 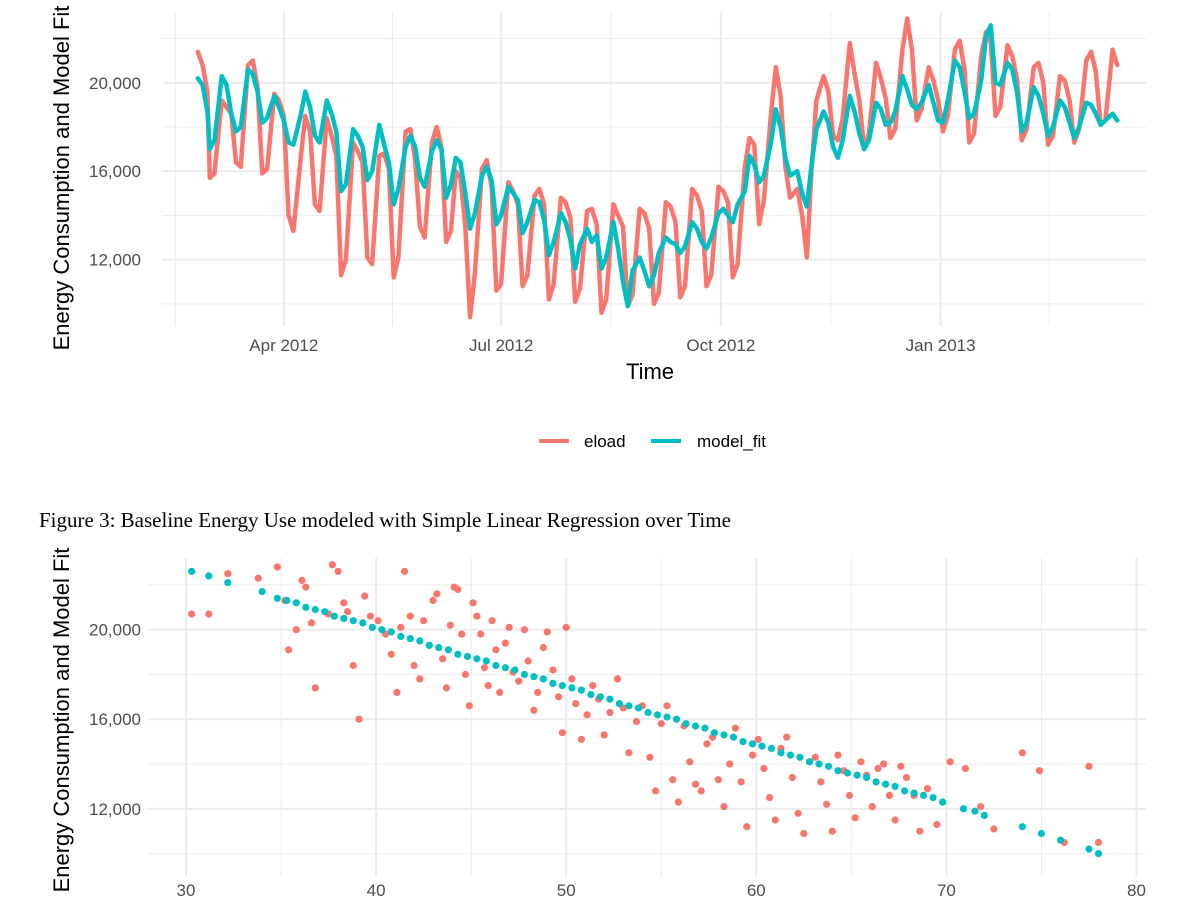 I want to click on x-tick-label: Oct 2012, so click(x=720, y=345).